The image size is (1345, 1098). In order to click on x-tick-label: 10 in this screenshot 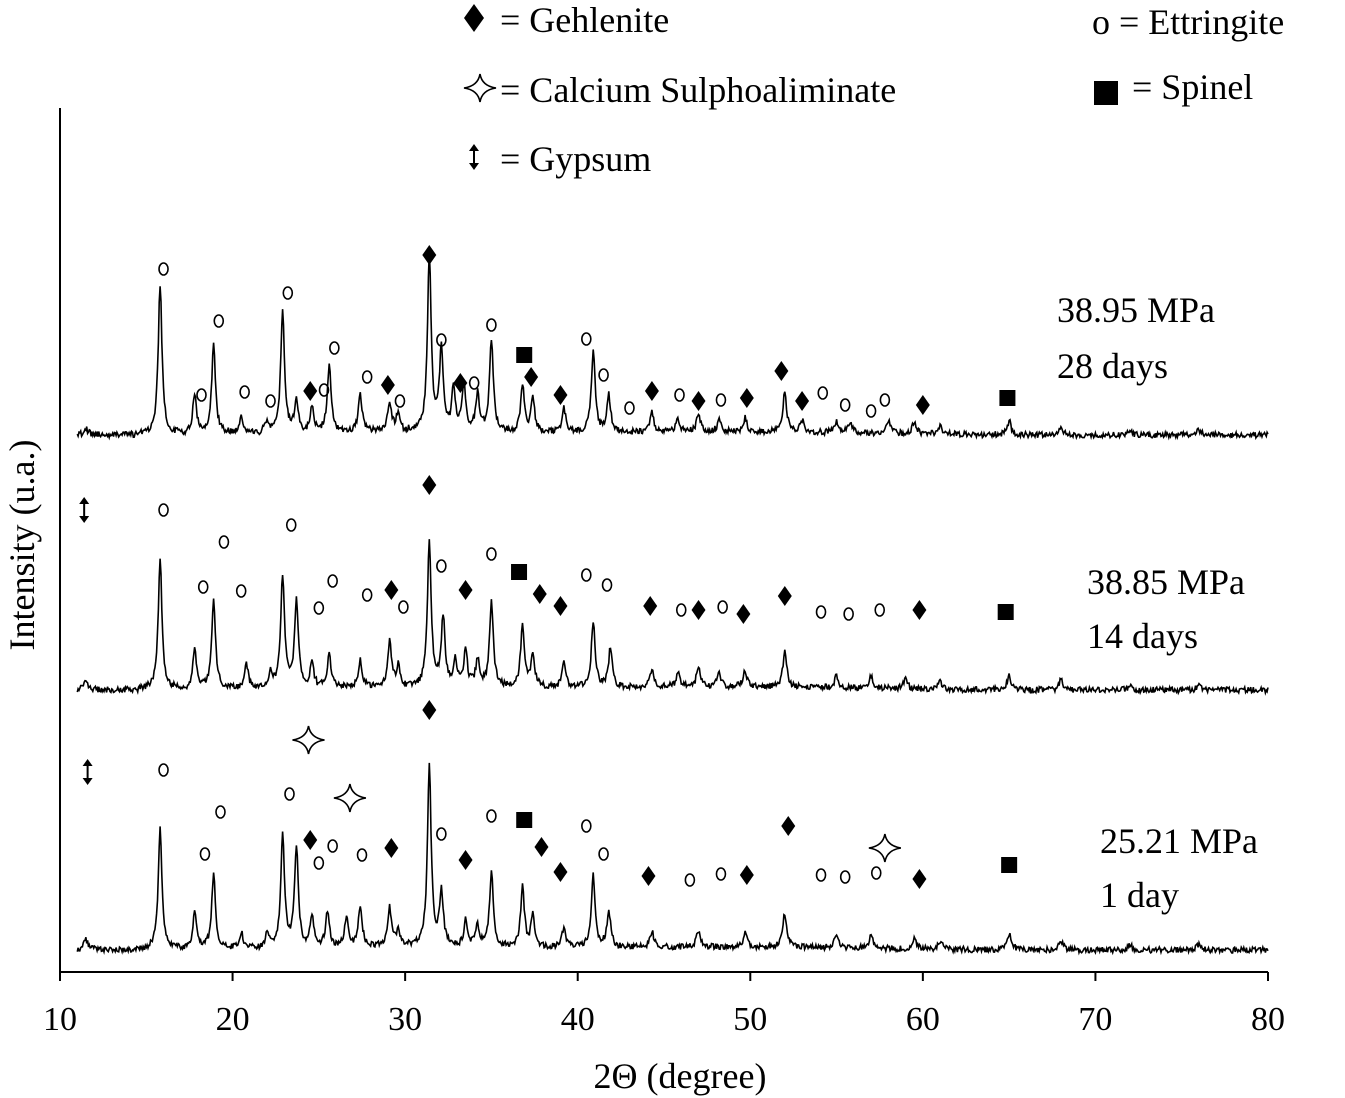, I will do `click(60, 1019)`.